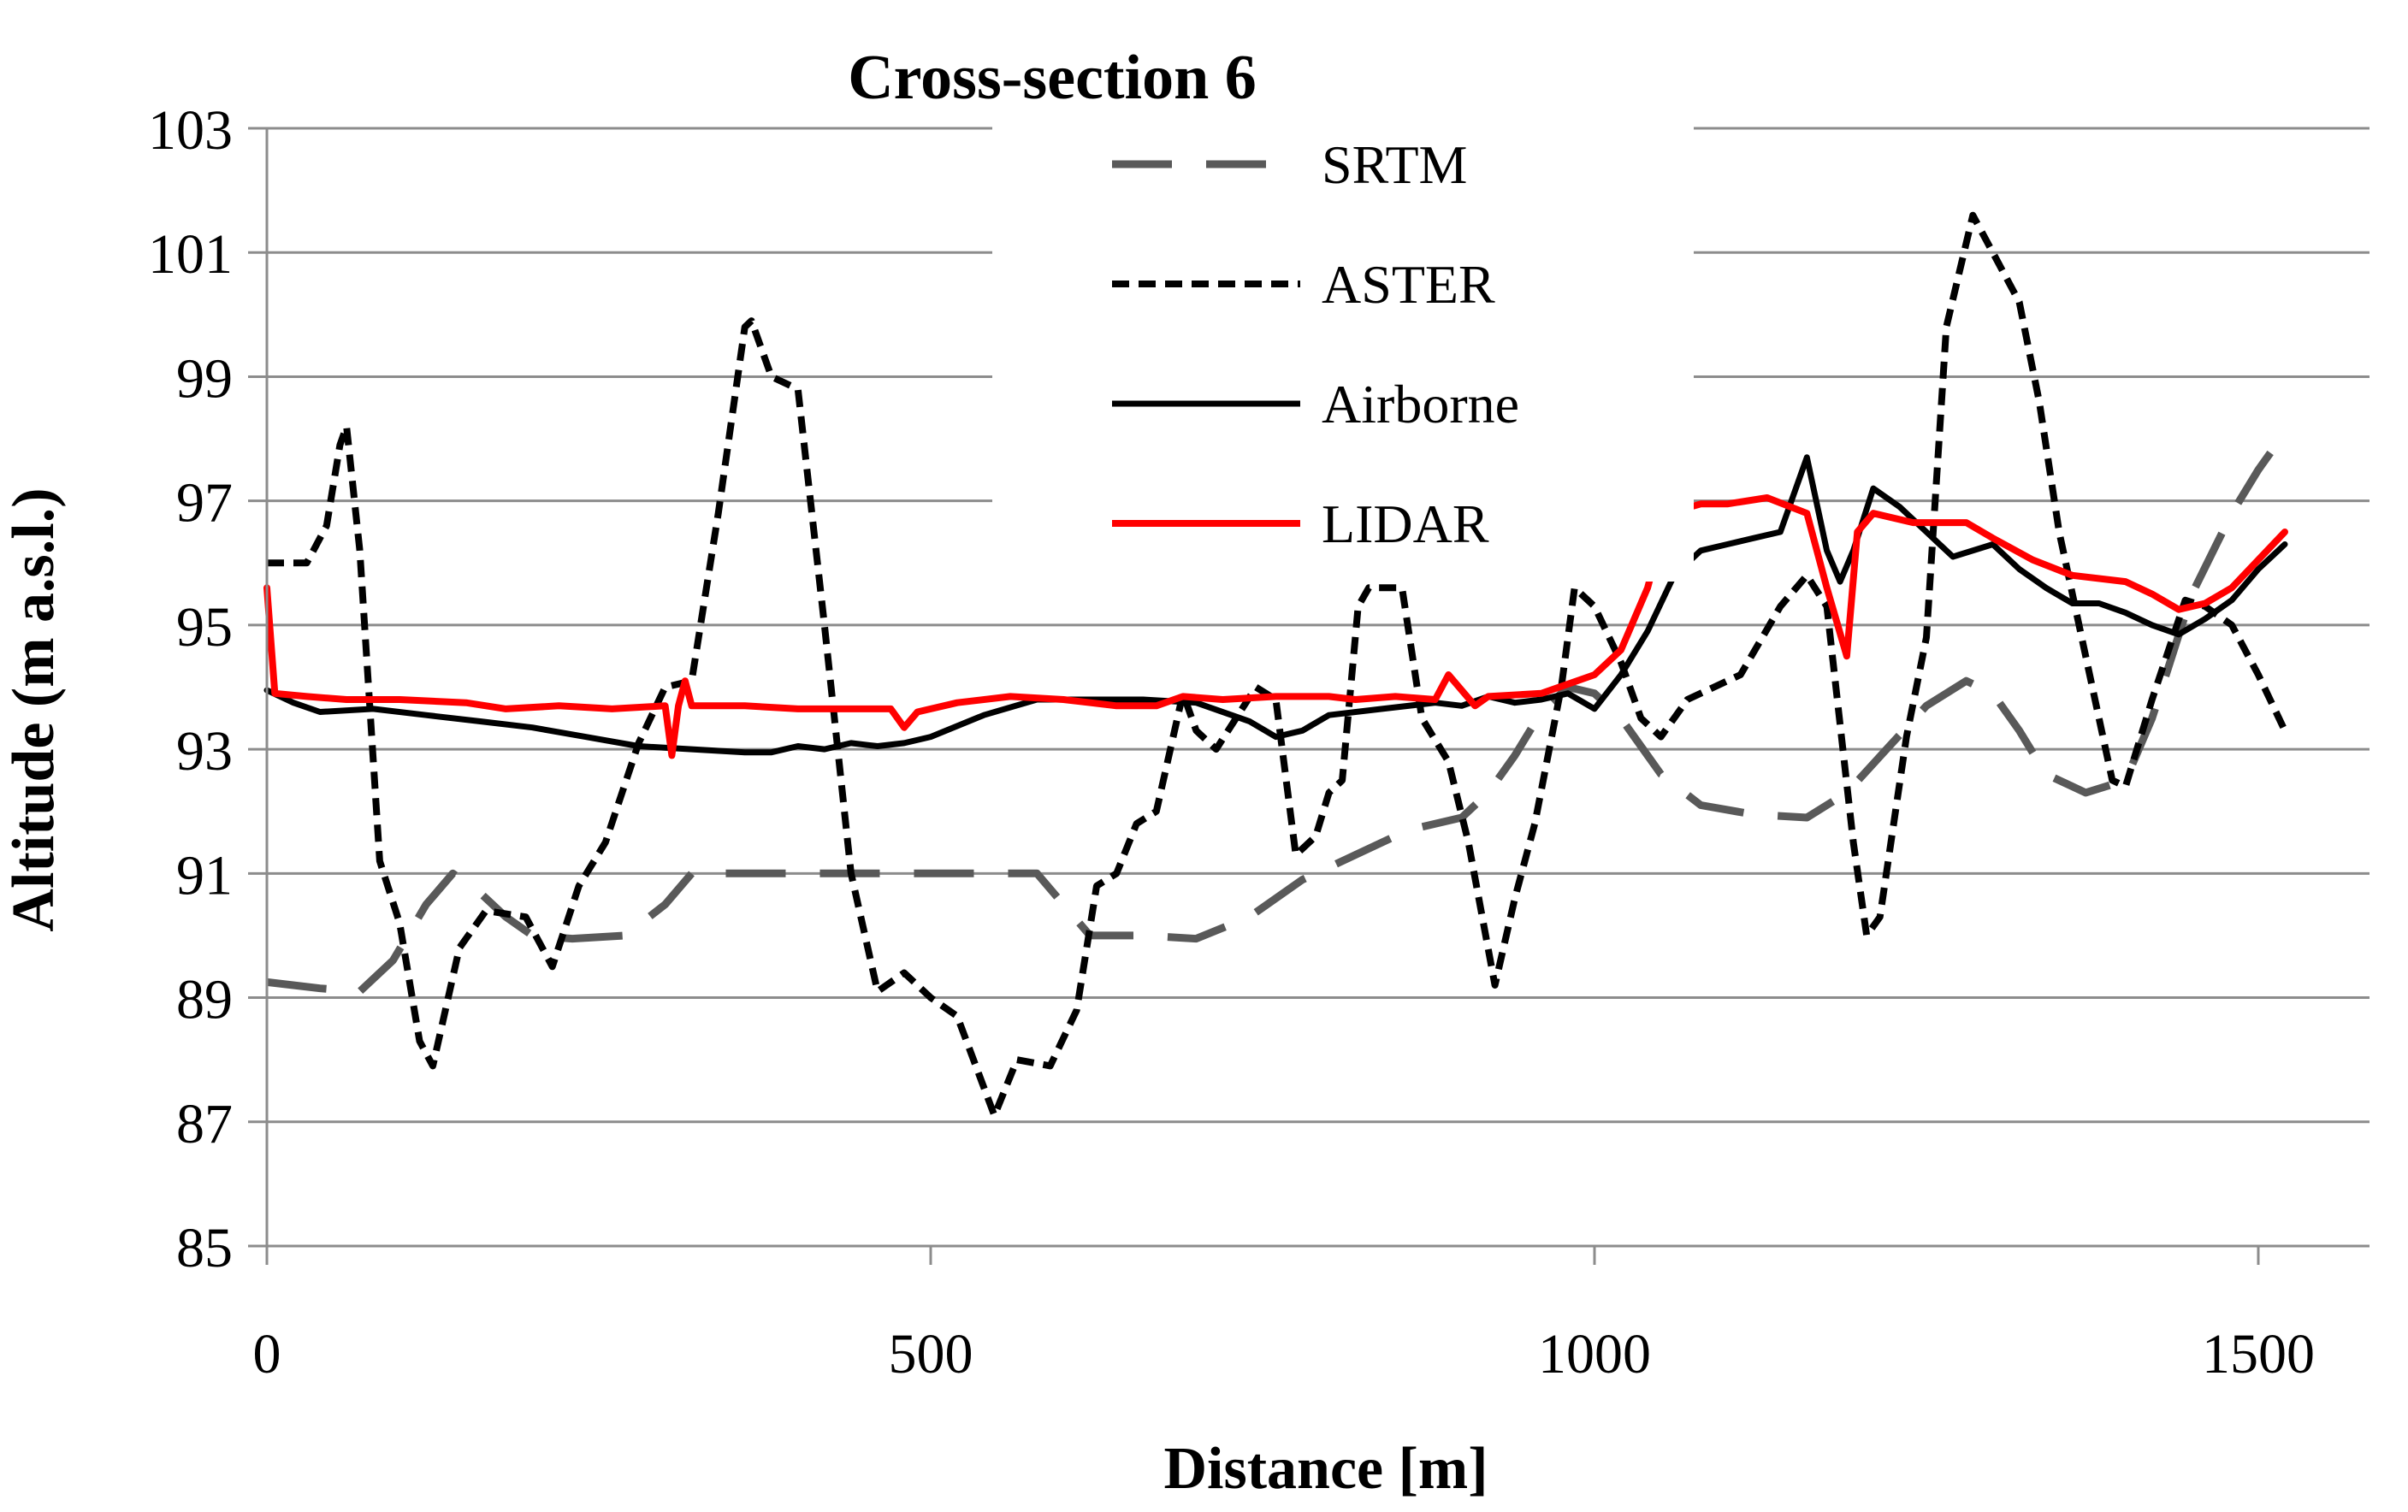  I want to click on legend-background, so click(1343, 351).